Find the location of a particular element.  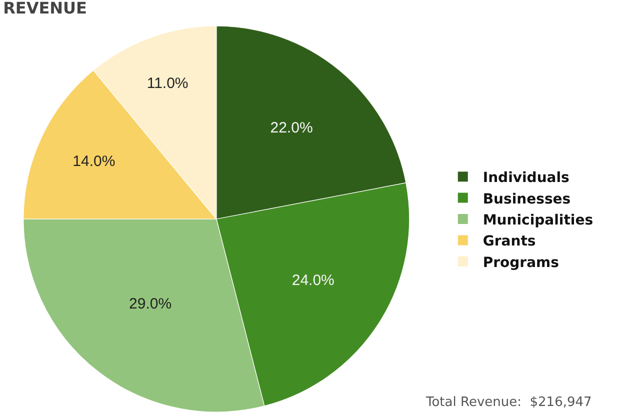

chart-title: REVENUE is located at coordinates (45, 9).